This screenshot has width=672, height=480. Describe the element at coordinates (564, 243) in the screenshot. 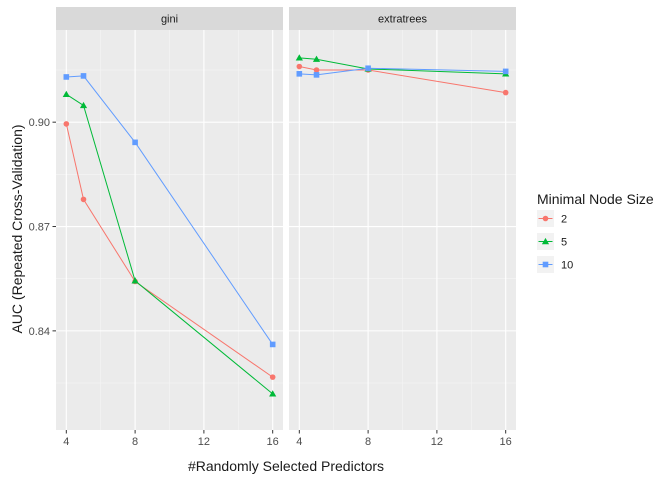

I see `legend-label: 5` at that location.